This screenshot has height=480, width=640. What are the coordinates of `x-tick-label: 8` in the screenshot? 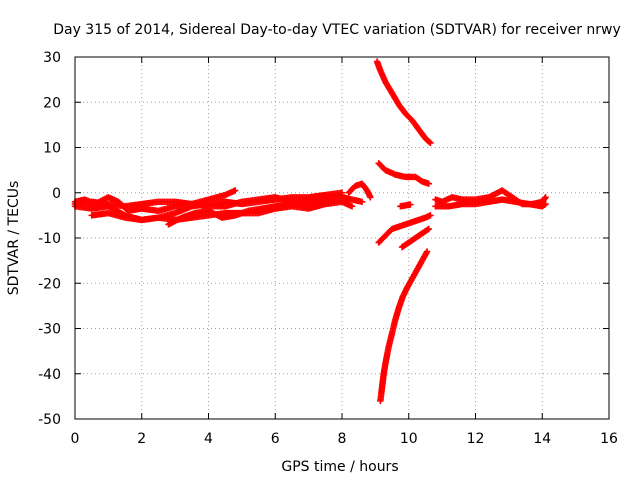 It's located at (342, 439).